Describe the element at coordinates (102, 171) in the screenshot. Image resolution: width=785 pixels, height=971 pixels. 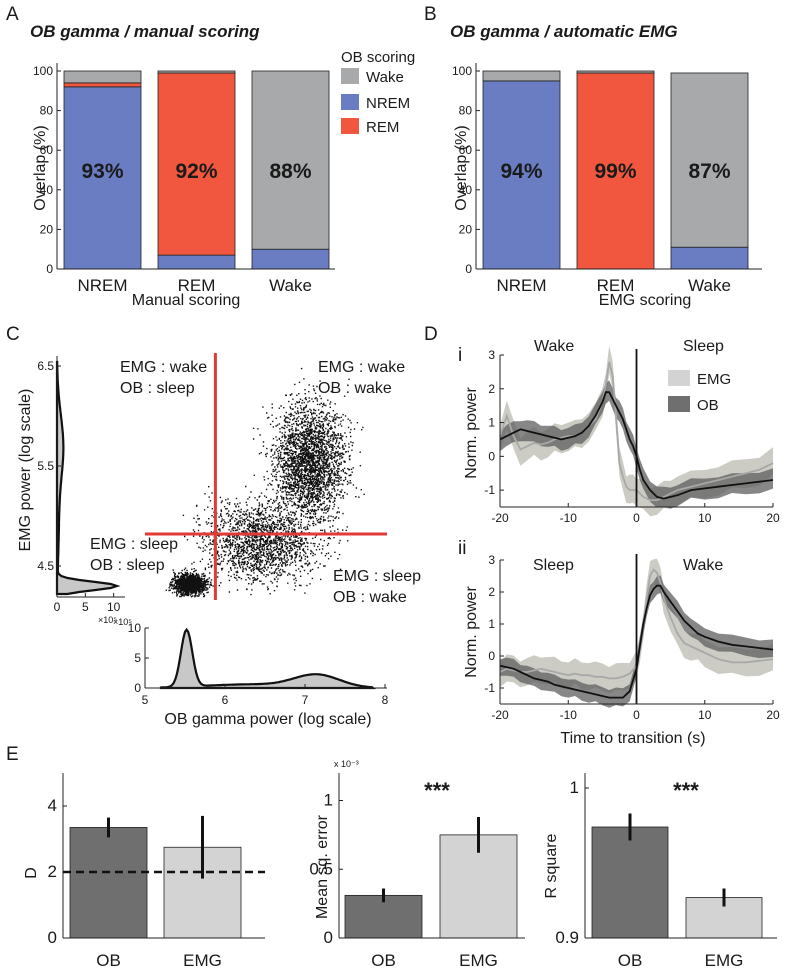
I see `bar-data-label: 93%` at that location.